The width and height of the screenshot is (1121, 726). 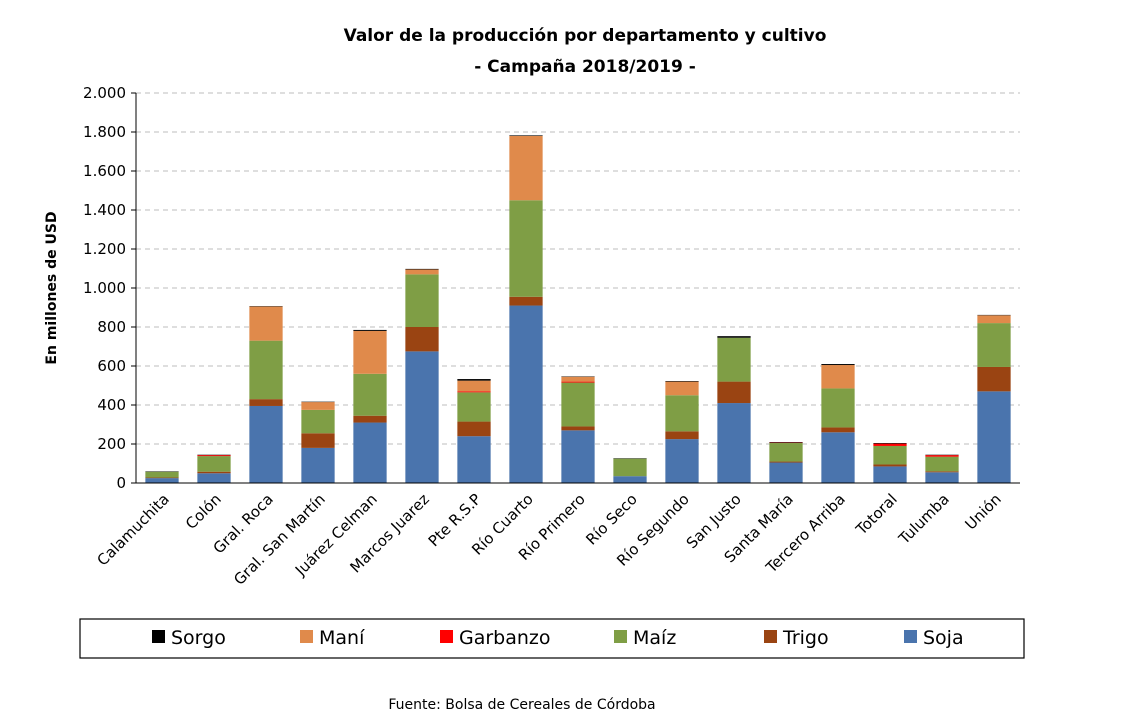 I want to click on bar-soja-san-justo, so click(x=734, y=443).